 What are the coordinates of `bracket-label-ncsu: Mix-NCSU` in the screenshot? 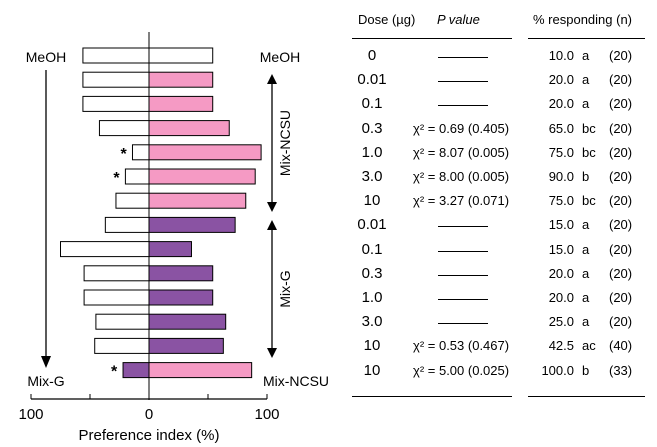 It's located at (285, 143).